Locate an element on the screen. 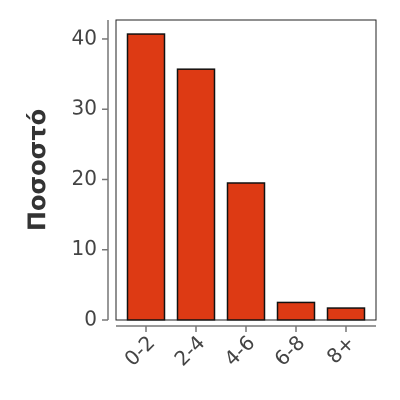 This screenshot has width=400, height=400. x-tick-label: 4-6 is located at coordinates (239, 350).